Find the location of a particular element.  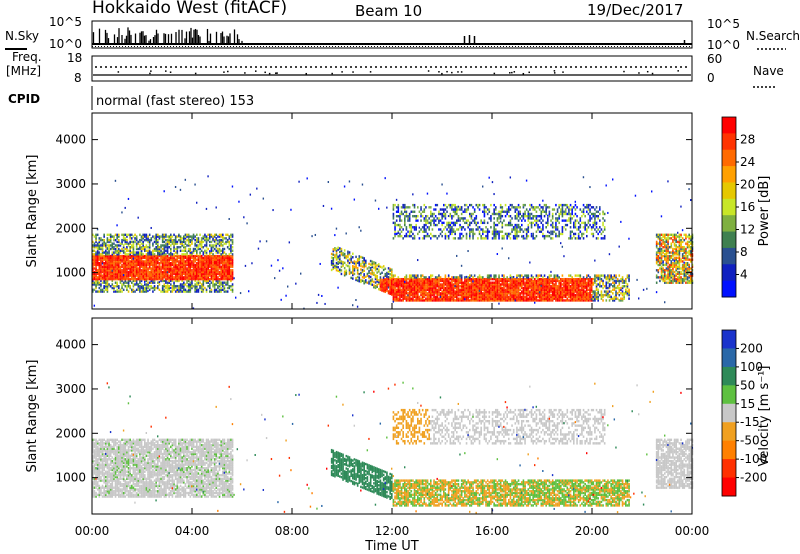

freq-dot is located at coordinates (306, 73).